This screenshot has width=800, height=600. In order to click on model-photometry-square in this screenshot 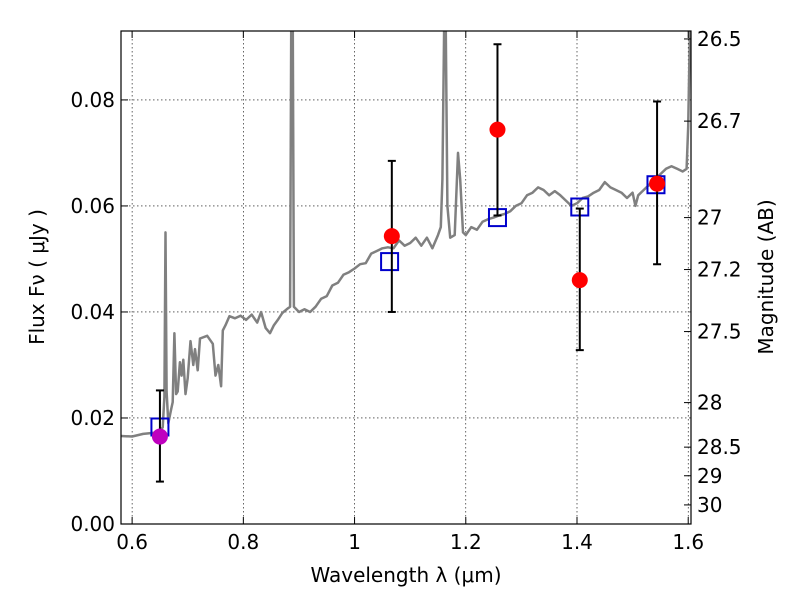, I will do `click(390, 262)`.